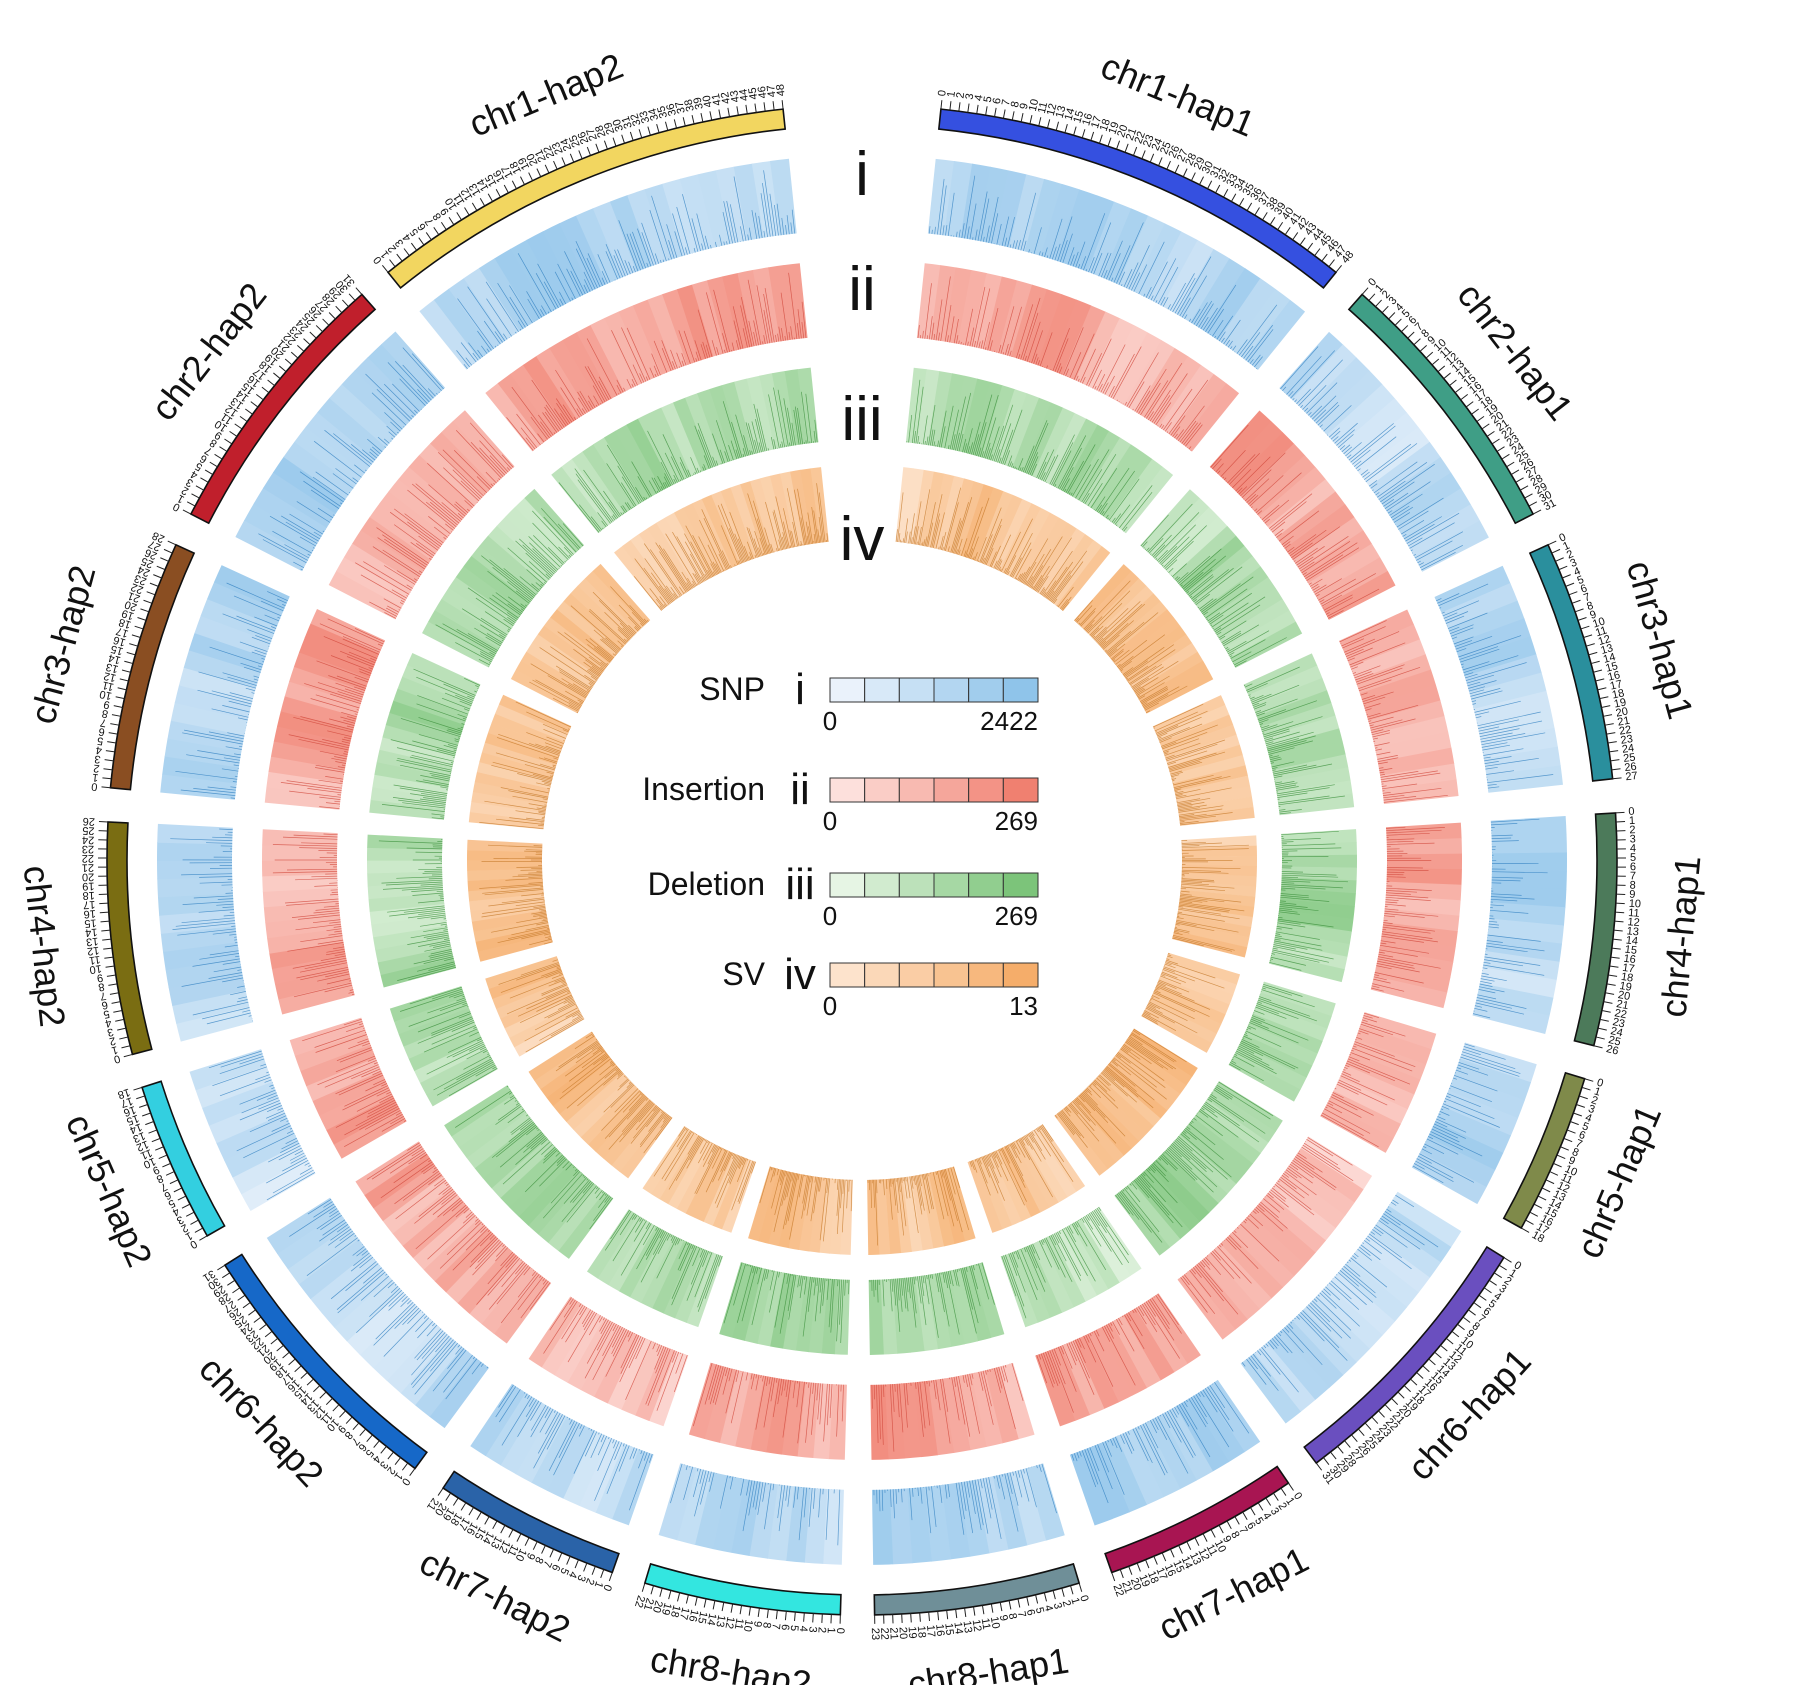 The height and width of the screenshot is (1685, 1798). Describe the element at coordinates (183, 1158) in the screenshot. I see `ideogram-band` at that location.